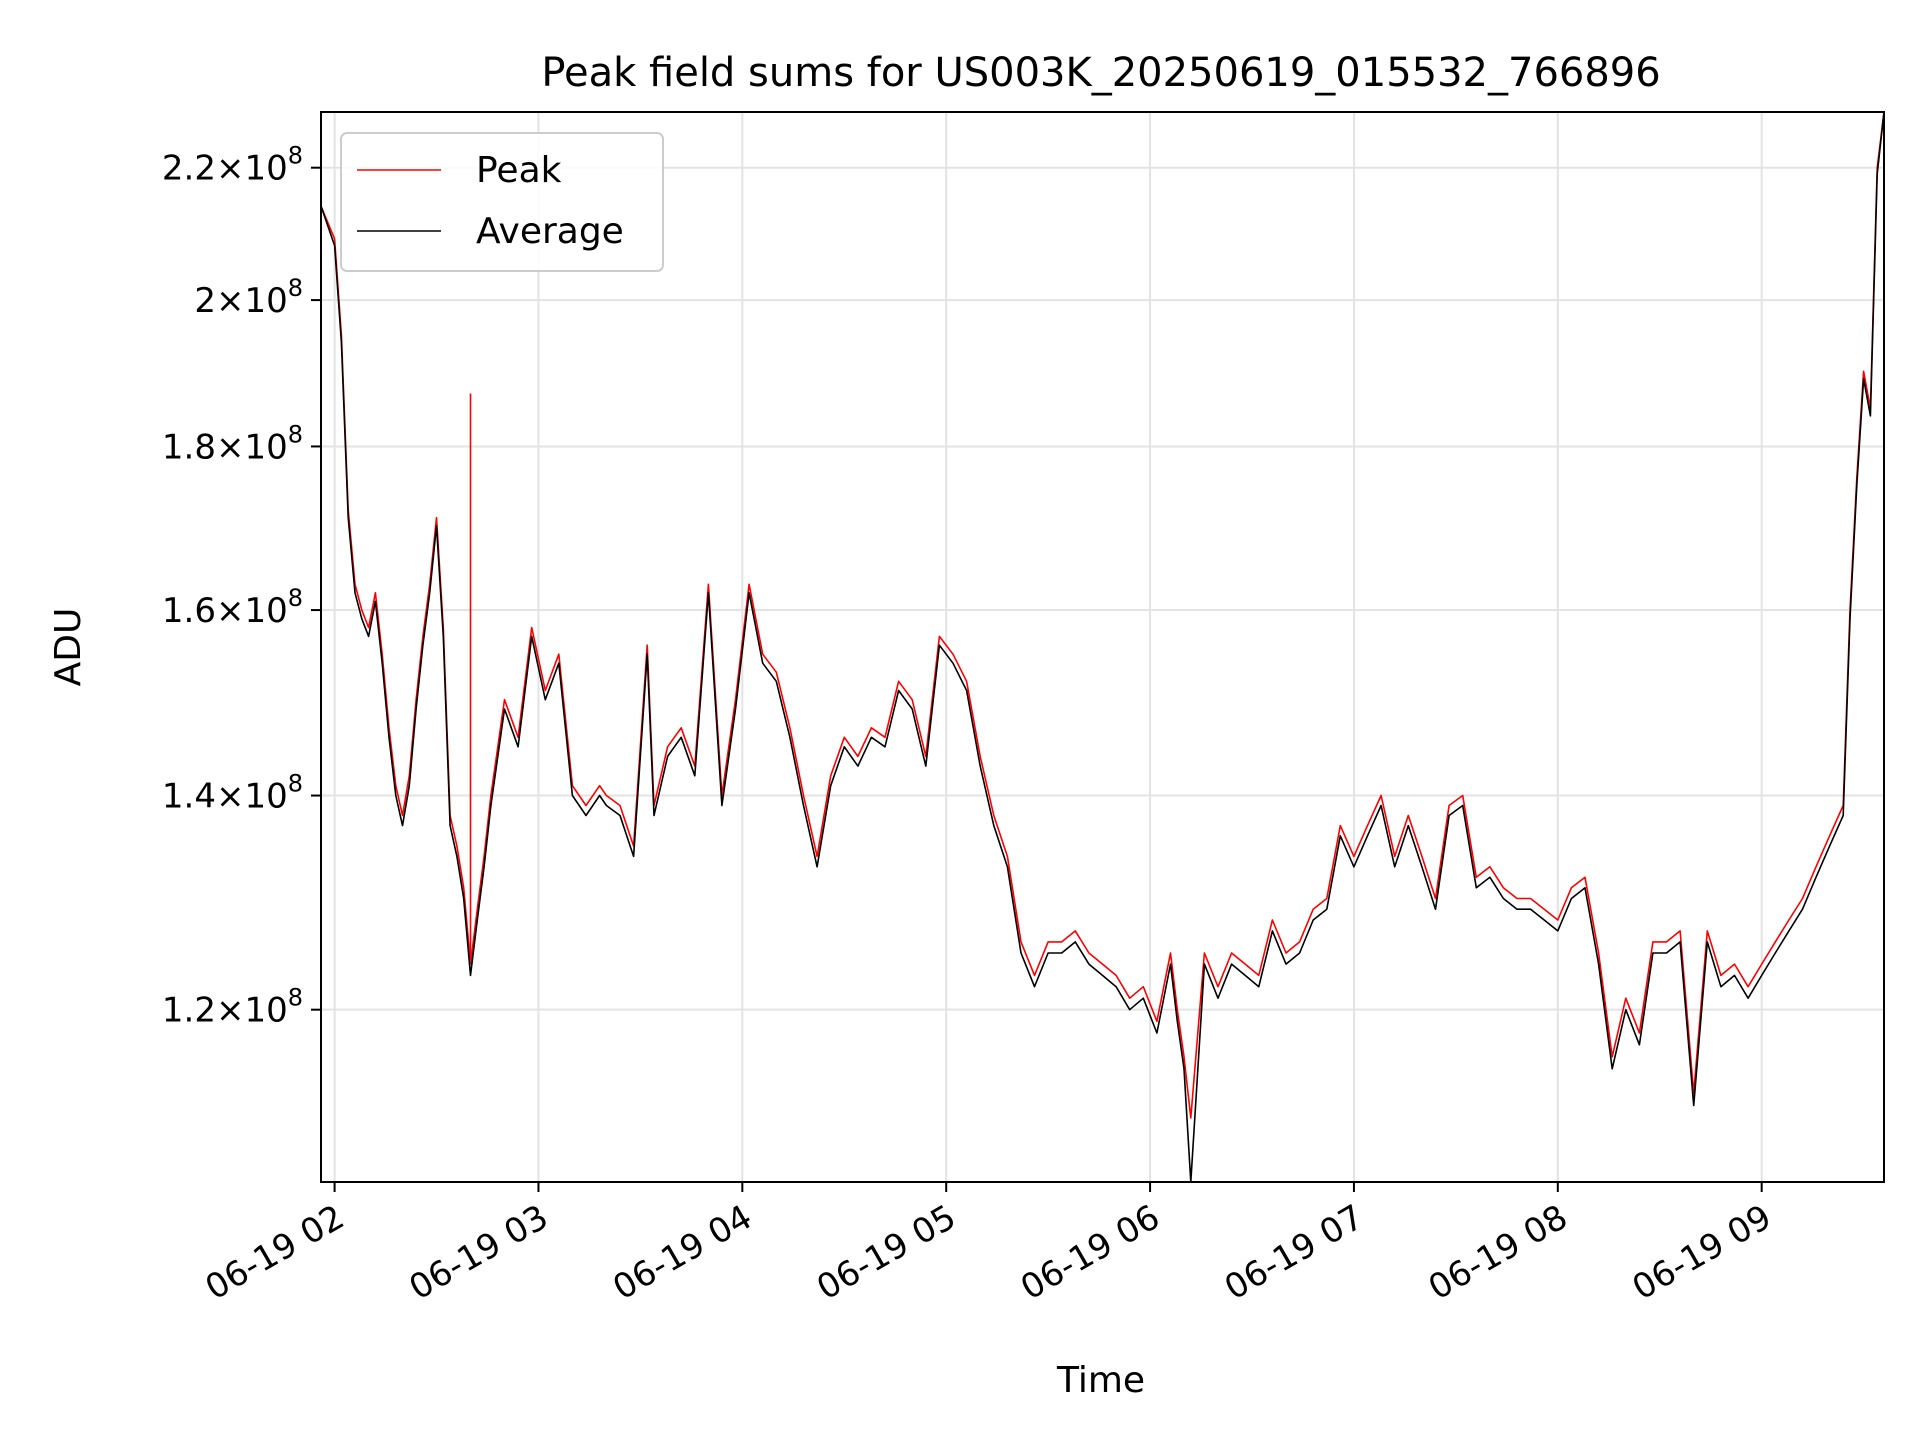 Image resolution: width=1920 pixels, height=1440 pixels. I want to click on y-tick-mantissa: 1.8, so click(189, 447).